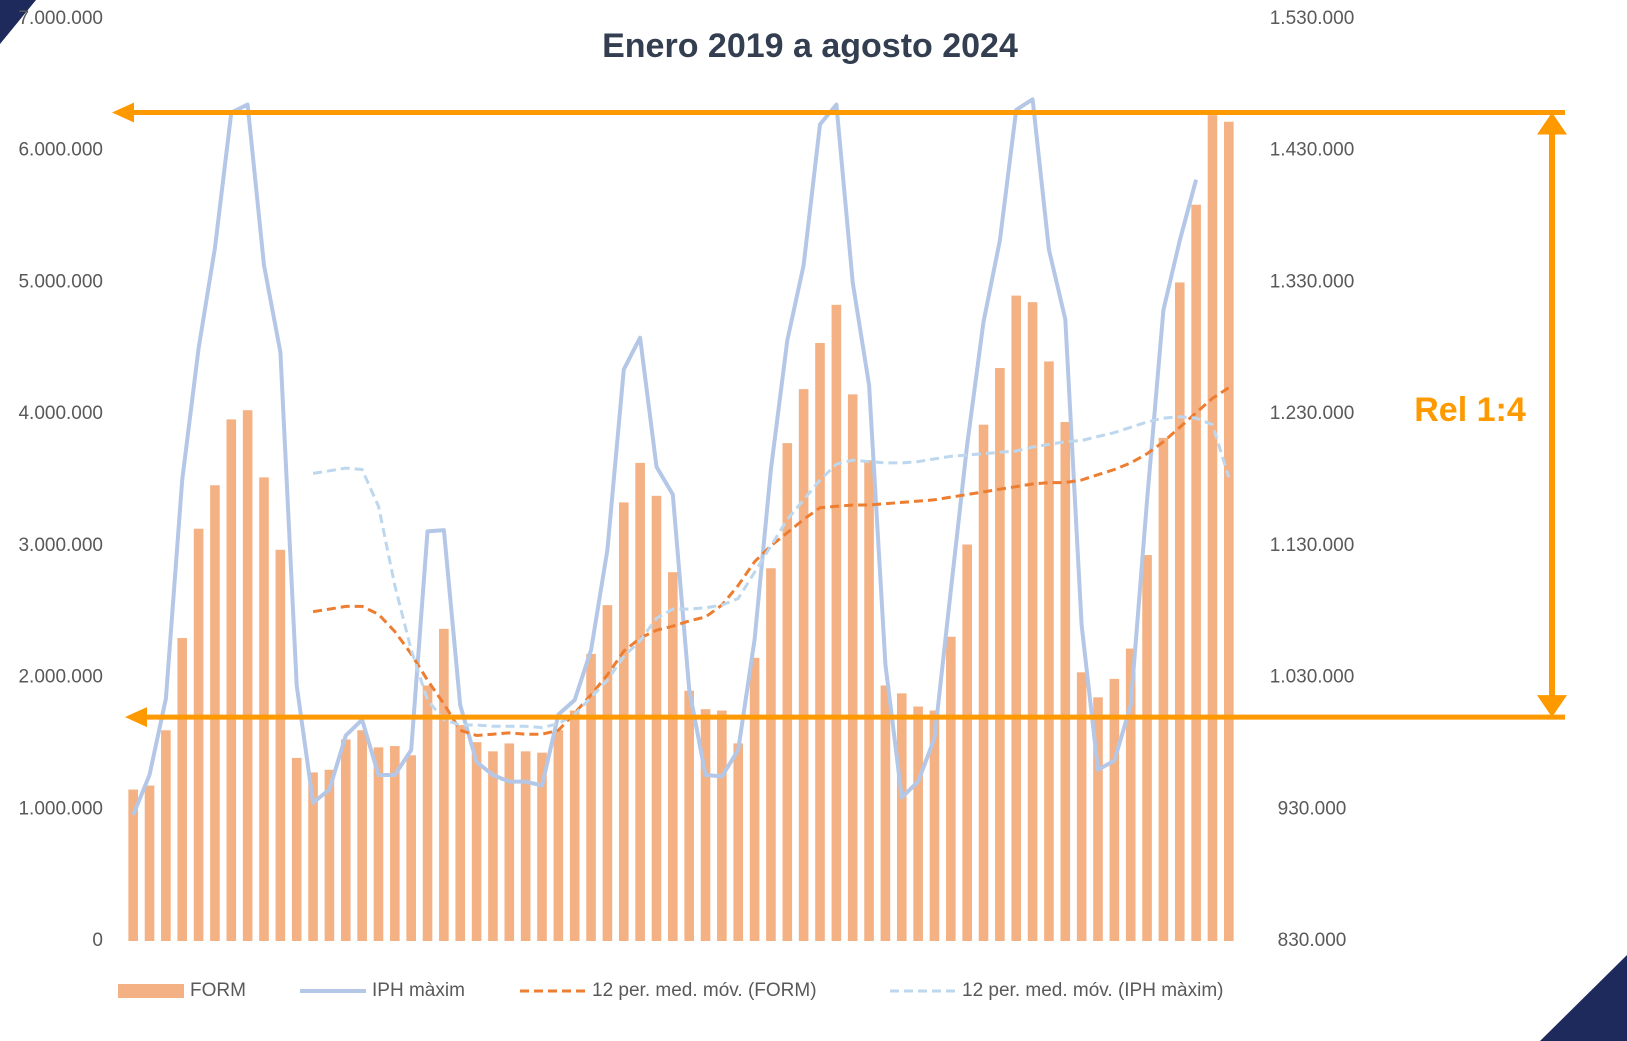 The height and width of the screenshot is (1041, 1627). What do you see at coordinates (704, 990) in the screenshot?
I see `legend-label: 12 per. med. móv. (FORM)` at bounding box center [704, 990].